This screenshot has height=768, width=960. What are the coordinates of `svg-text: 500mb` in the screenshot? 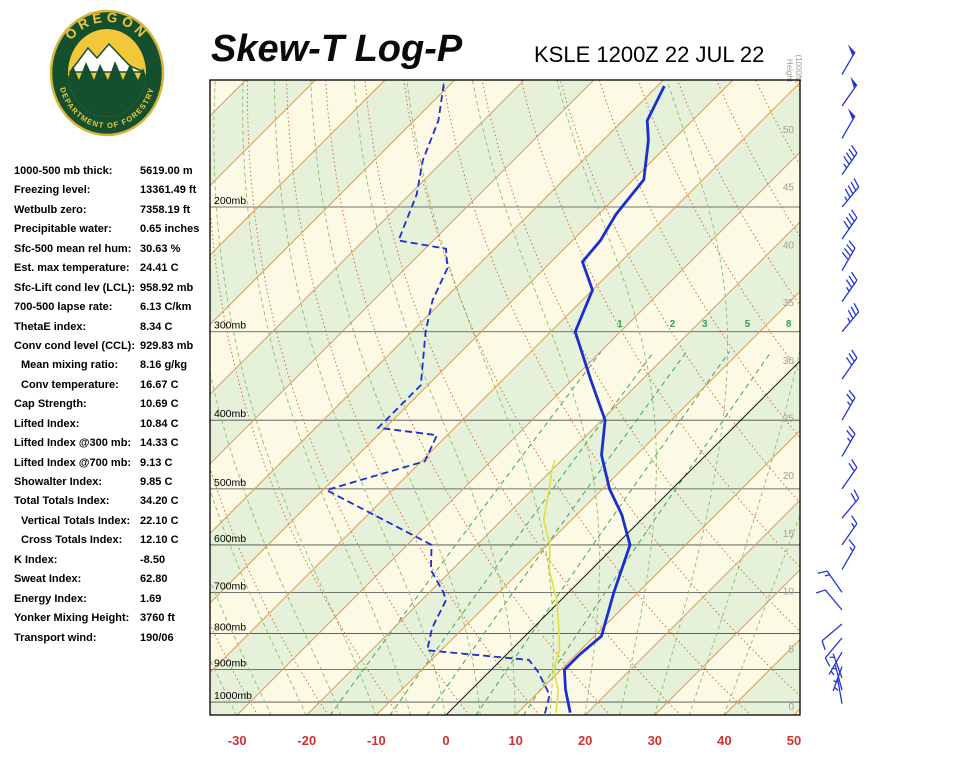 It's located at (230, 483).